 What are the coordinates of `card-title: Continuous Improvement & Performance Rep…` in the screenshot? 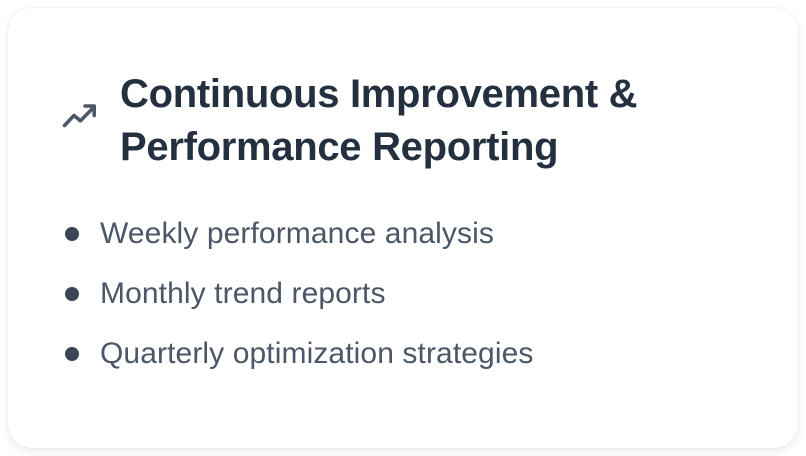 It's located at (379, 120).